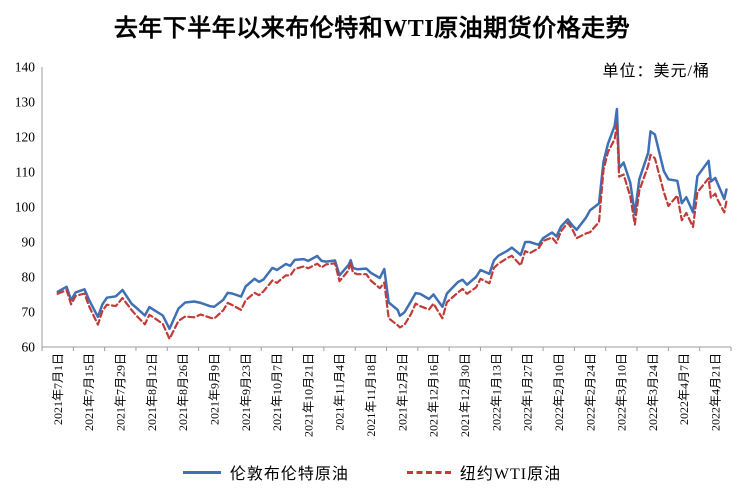 The image size is (744, 501). I want to click on y-tick-label: 70, so click(29, 312).